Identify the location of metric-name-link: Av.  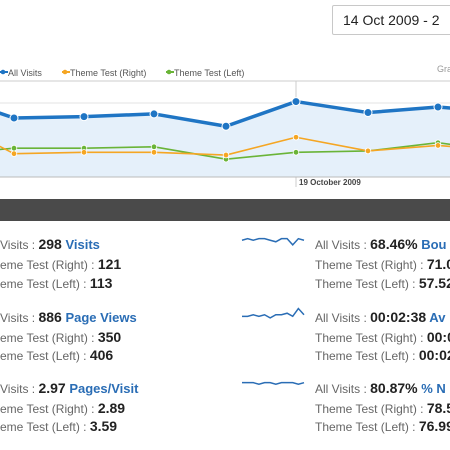
(436, 317).